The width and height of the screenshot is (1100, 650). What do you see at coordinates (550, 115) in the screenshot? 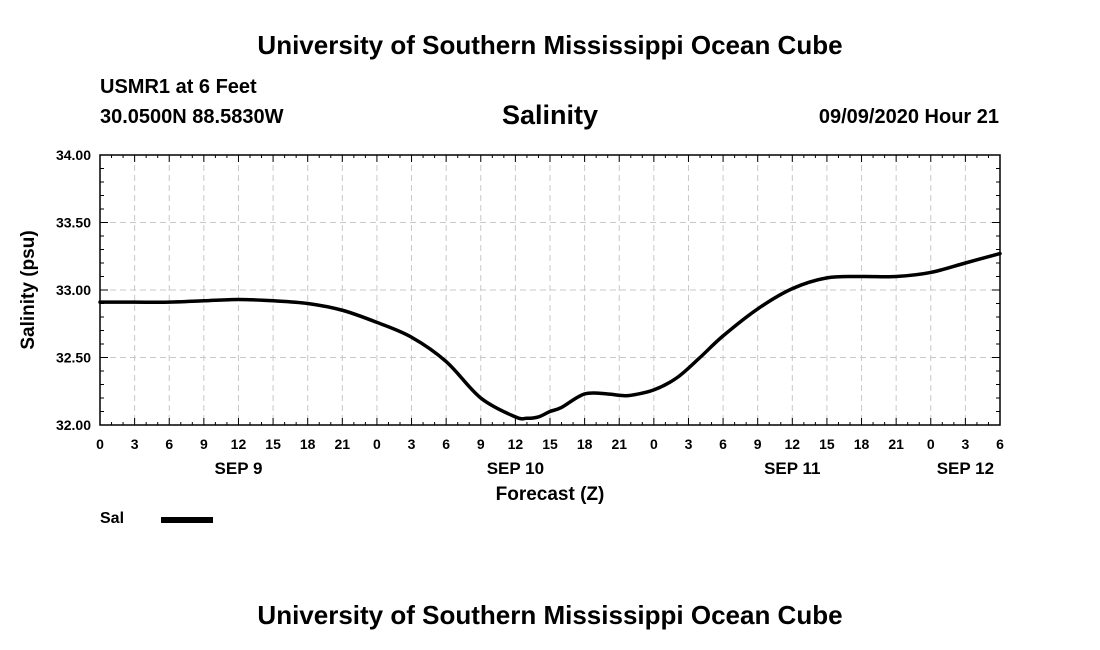
I see `chart-title: Salinity` at bounding box center [550, 115].